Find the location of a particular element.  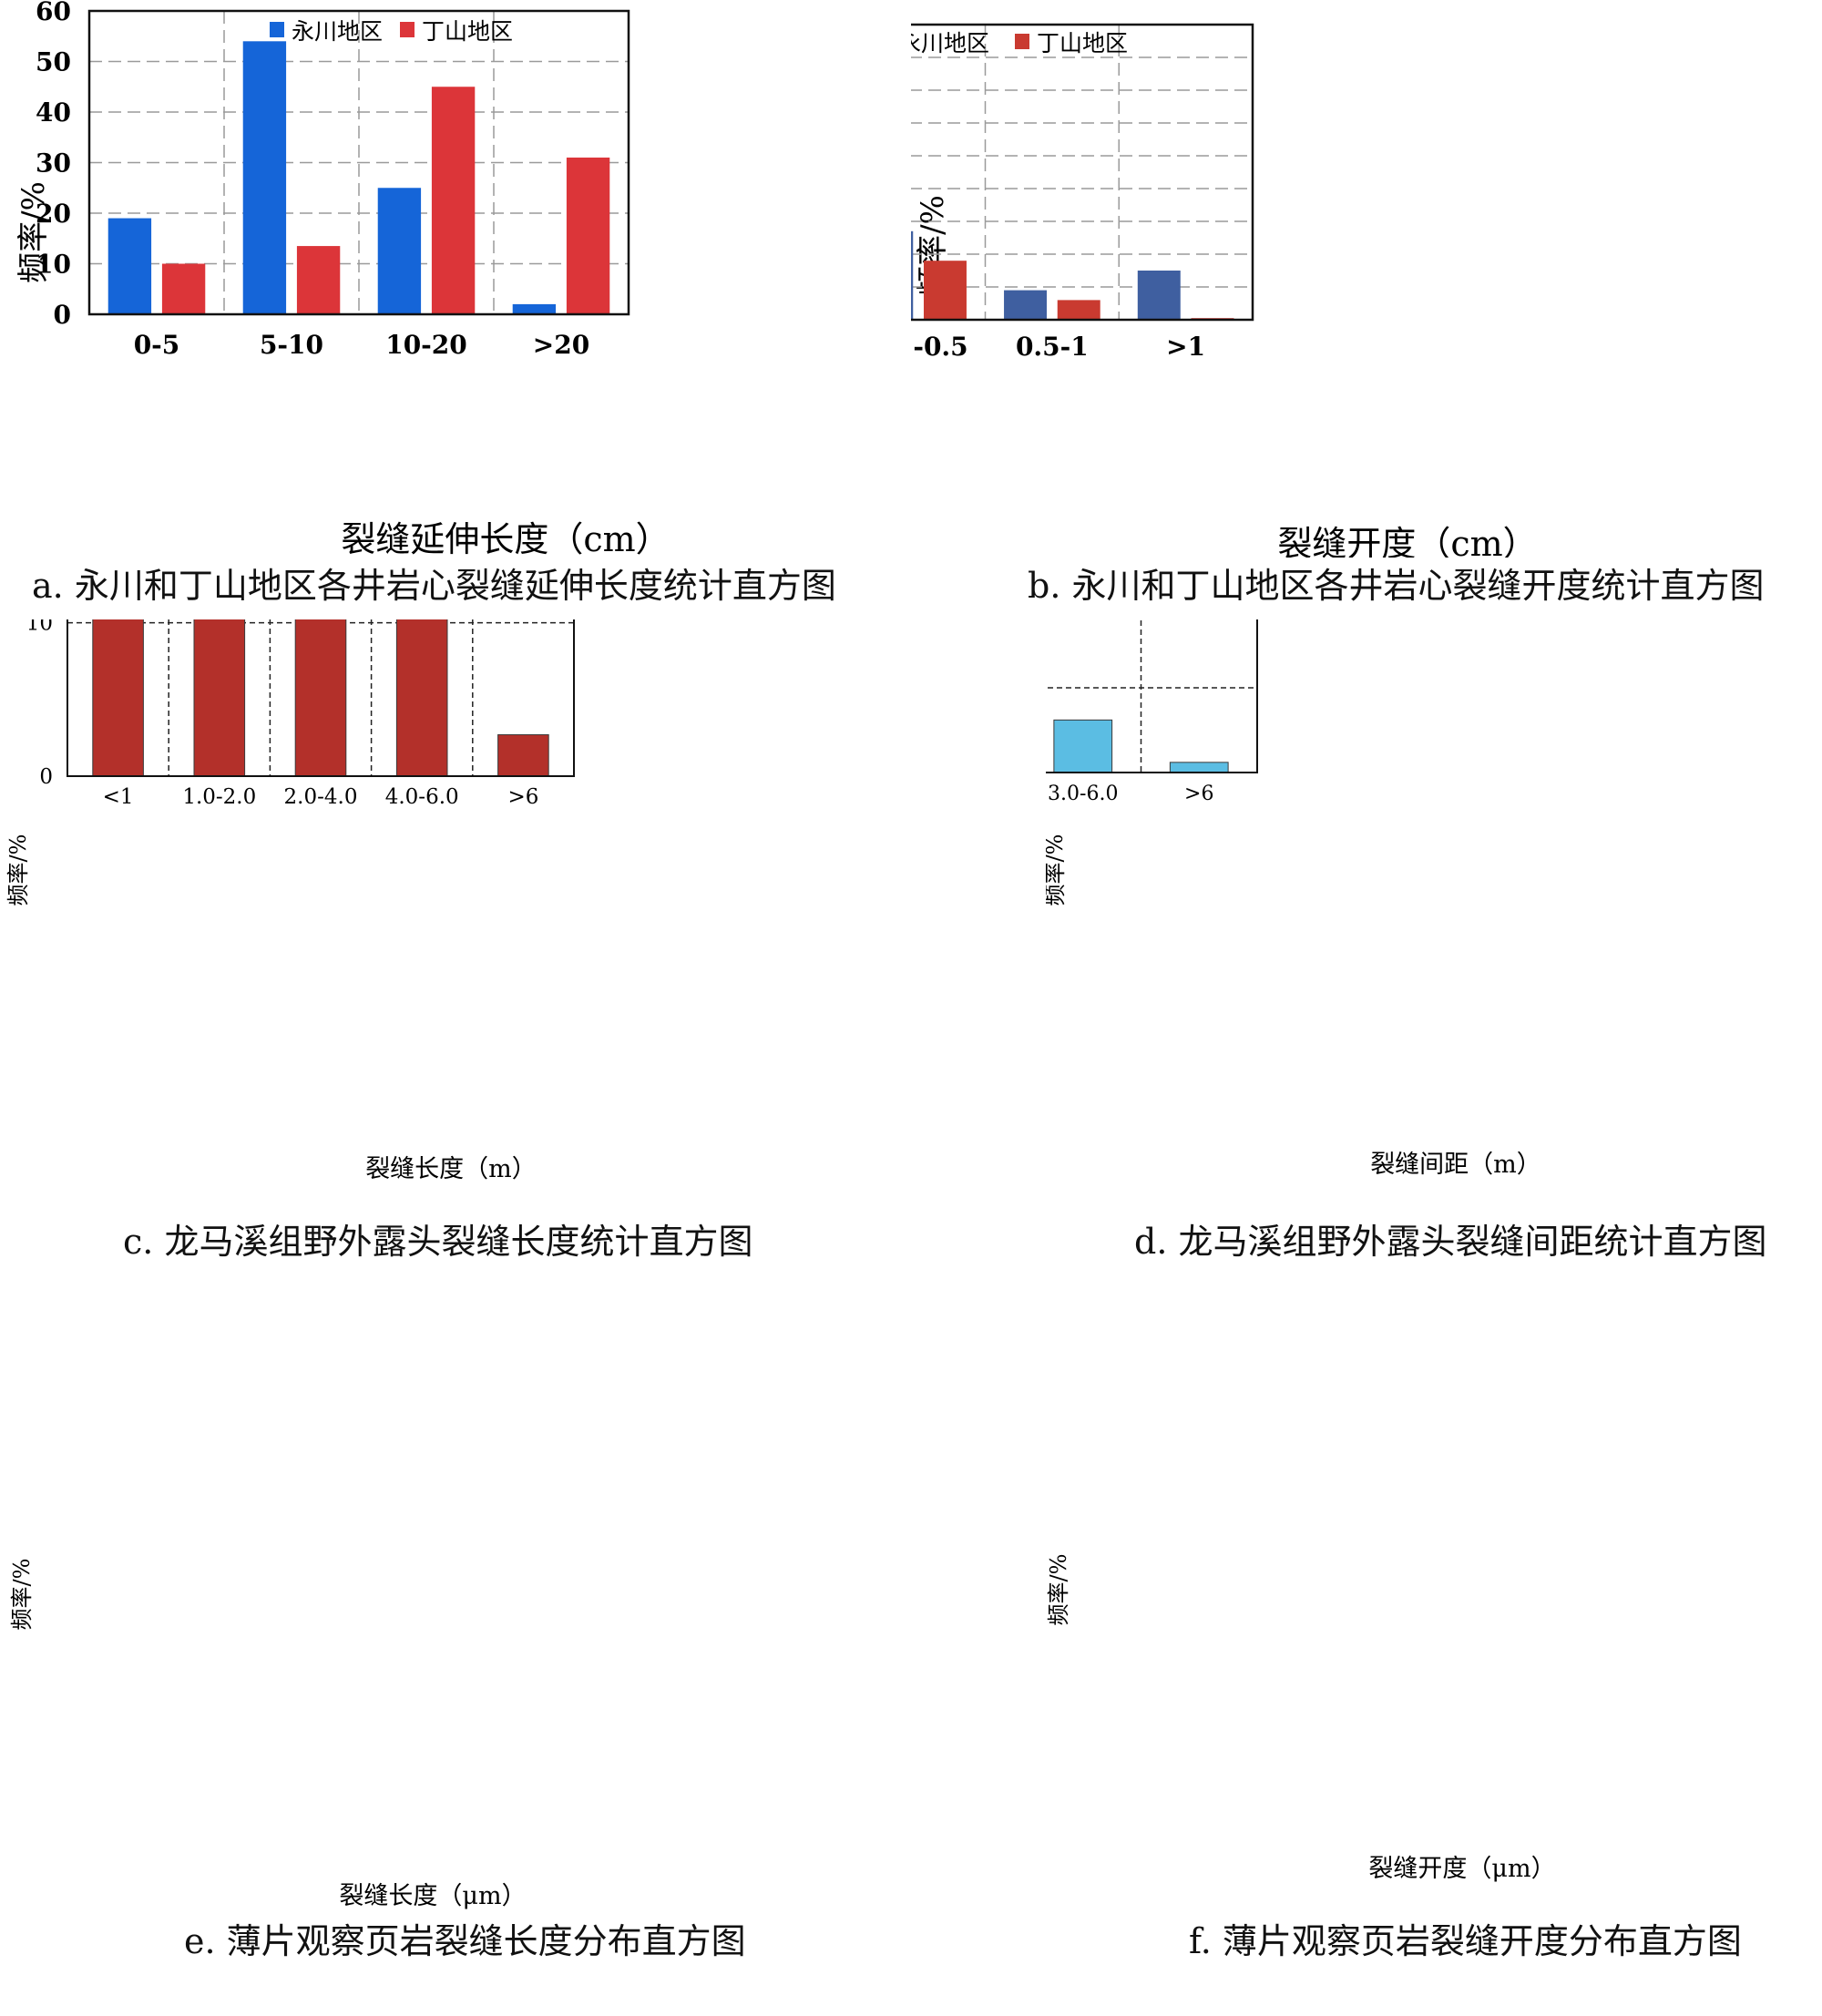

x-tick-label: 10-20 is located at coordinates (426, 345).